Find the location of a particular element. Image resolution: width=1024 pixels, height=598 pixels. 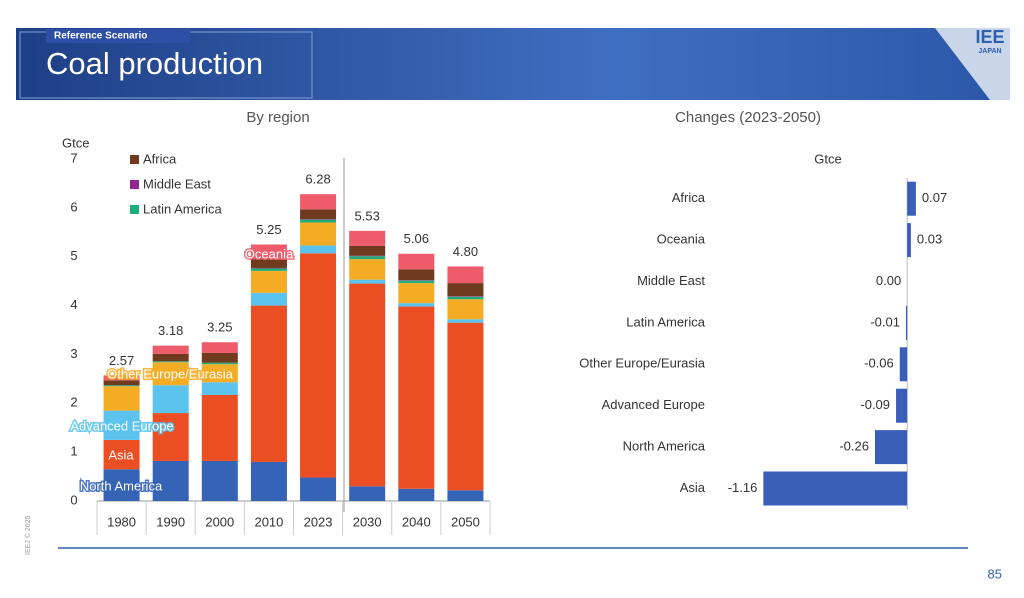

series-label: Oceania is located at coordinates (269, 253).